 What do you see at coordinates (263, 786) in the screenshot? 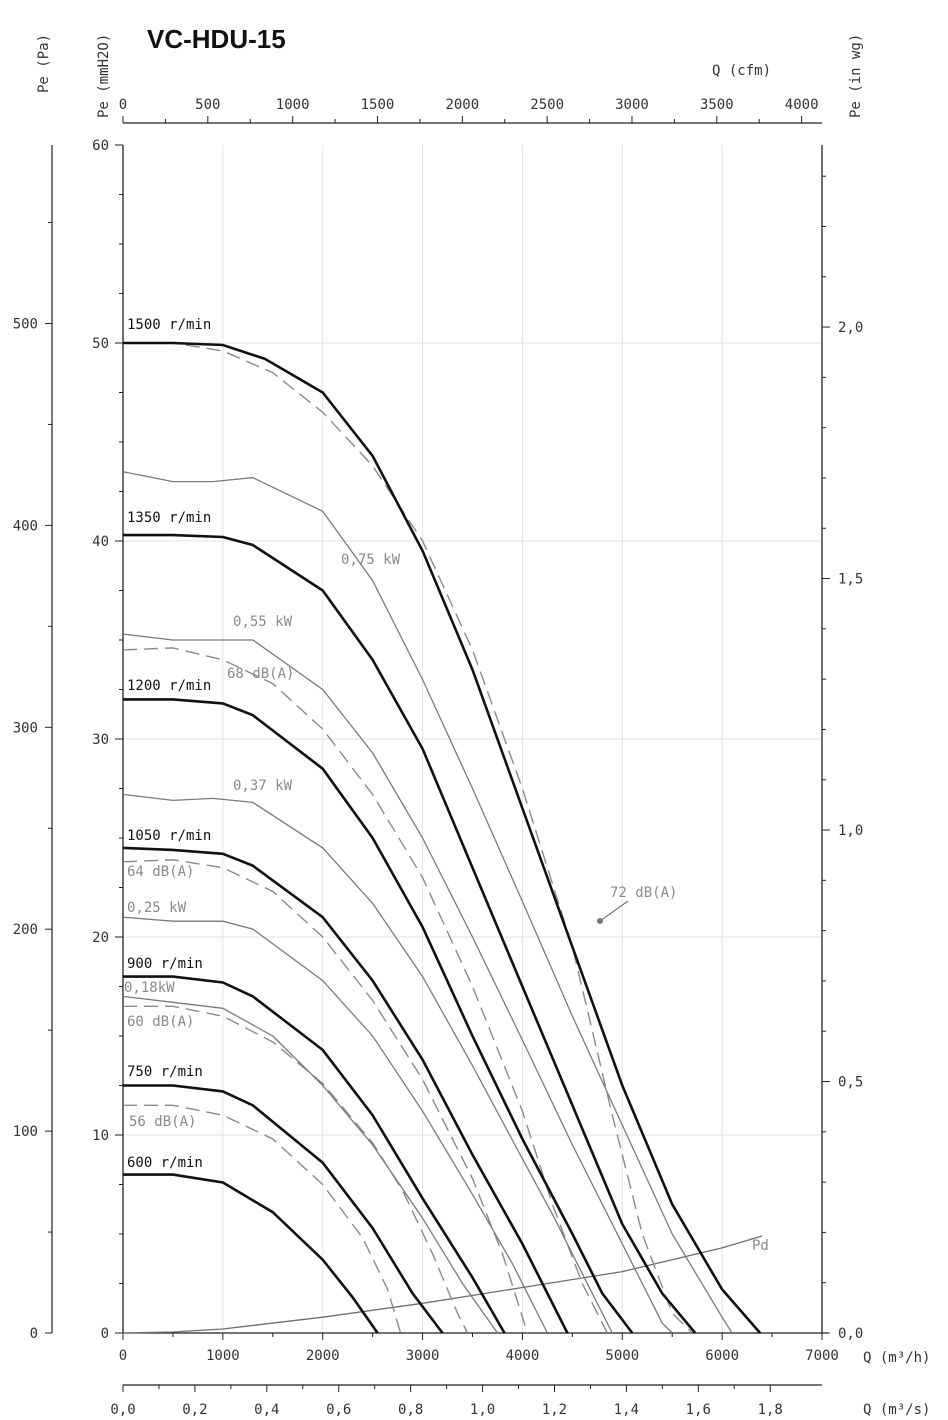
I see `power-curve-label: 0,37 kW` at bounding box center [263, 786].